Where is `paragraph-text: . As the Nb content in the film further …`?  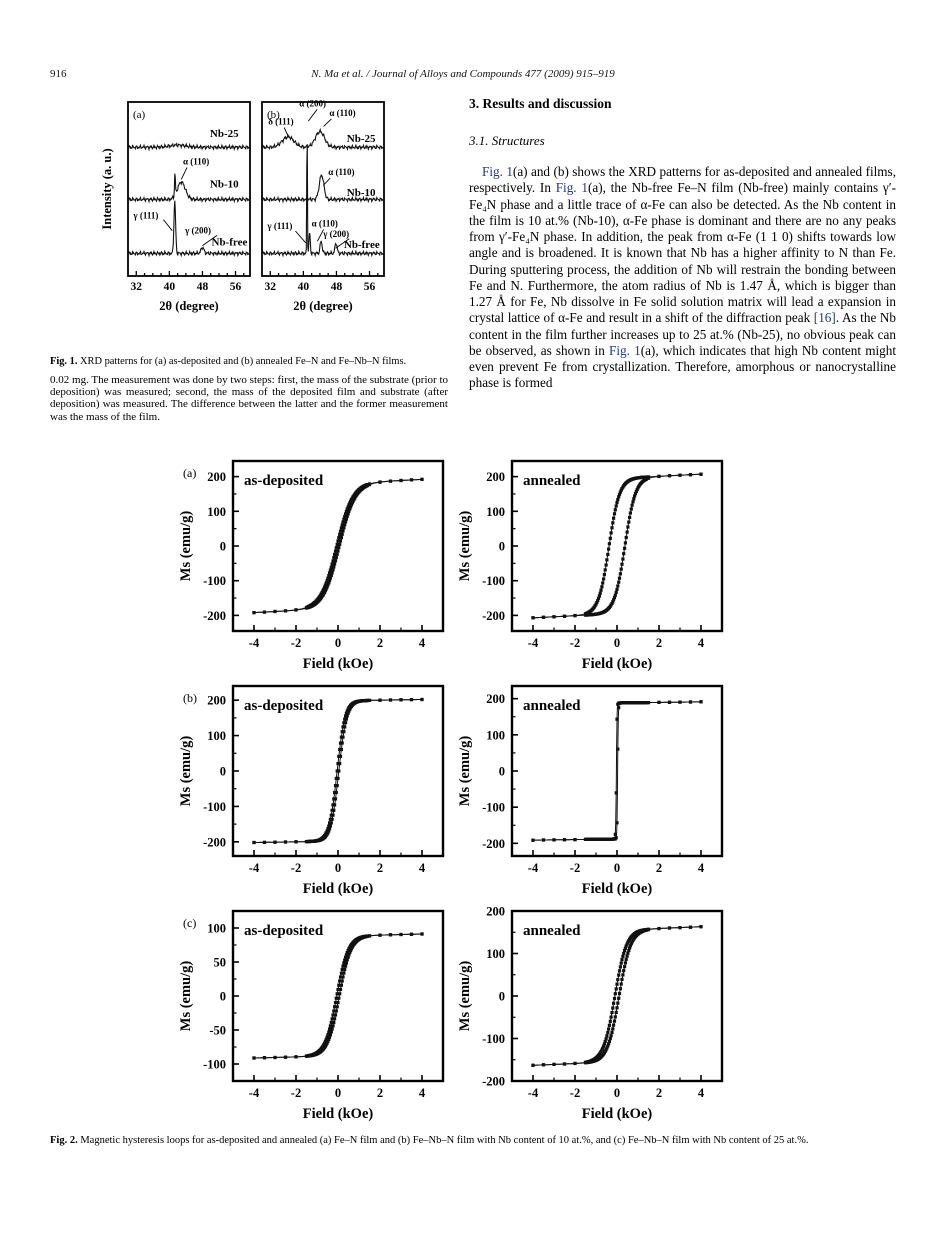
paragraph-text: . As the Nb content in the film further … is located at coordinates (682, 334).